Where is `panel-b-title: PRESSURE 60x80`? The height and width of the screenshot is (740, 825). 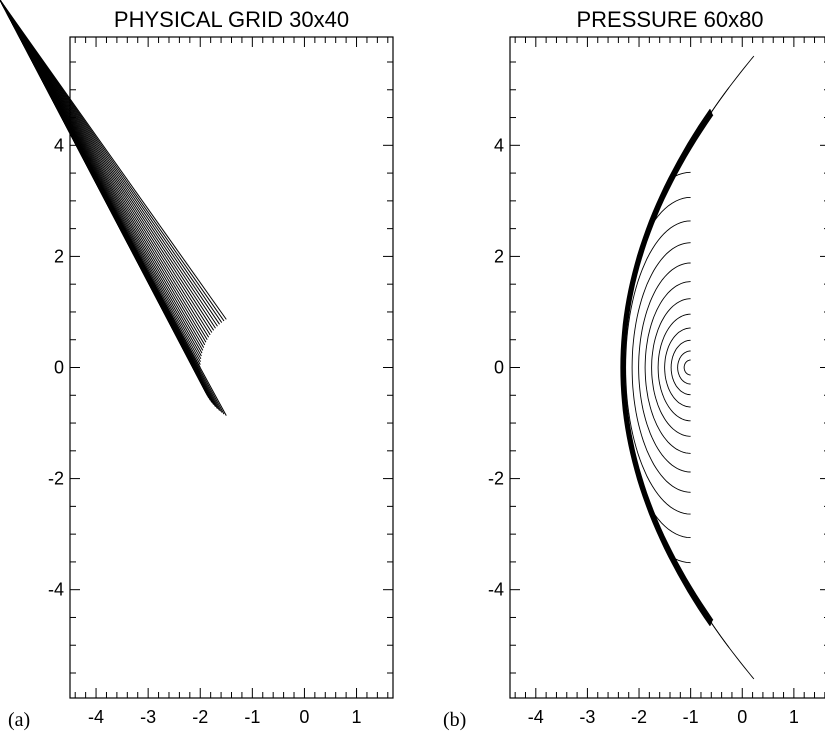 panel-b-title: PRESSURE 60x80 is located at coordinates (669, 19).